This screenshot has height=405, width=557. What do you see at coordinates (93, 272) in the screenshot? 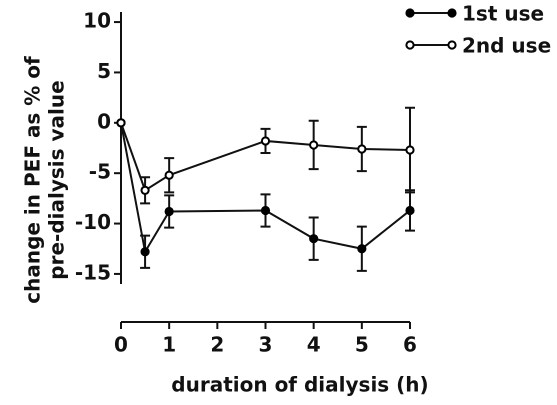
I see `y-tick-label: -15` at bounding box center [93, 272].